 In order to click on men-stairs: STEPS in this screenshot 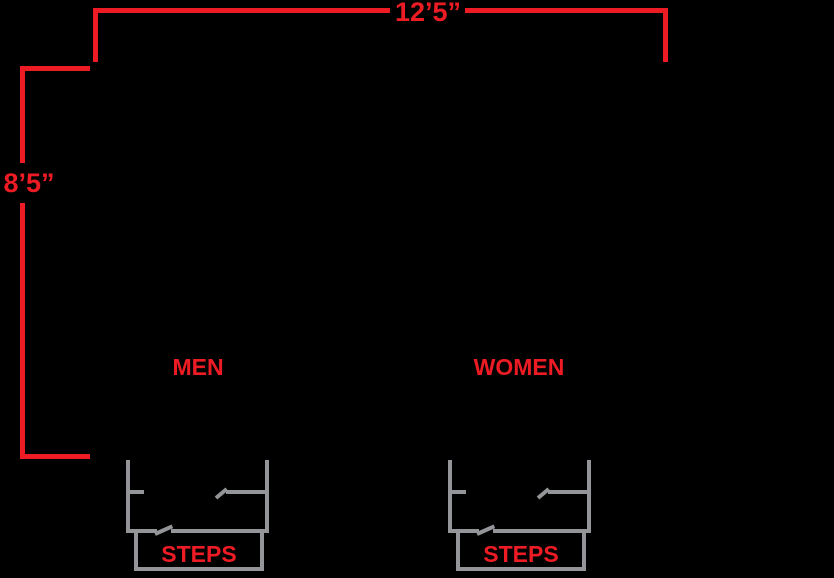, I will do `click(198, 516)`.